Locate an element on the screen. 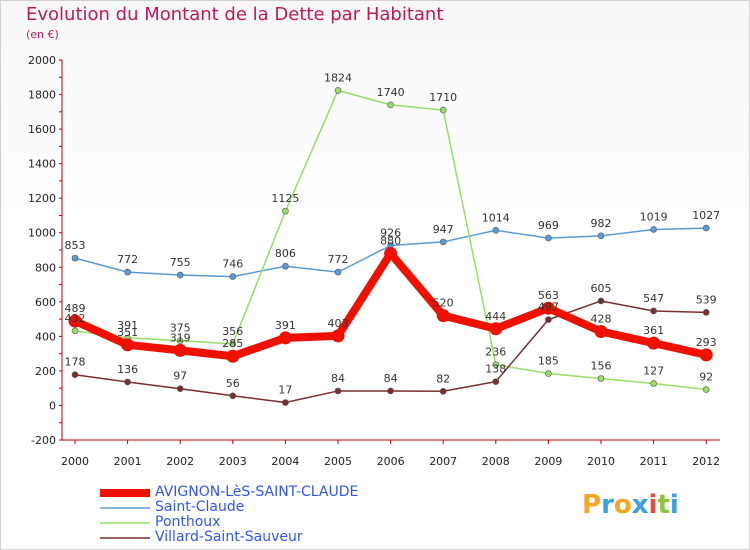  data-label: 969 is located at coordinates (548, 225).